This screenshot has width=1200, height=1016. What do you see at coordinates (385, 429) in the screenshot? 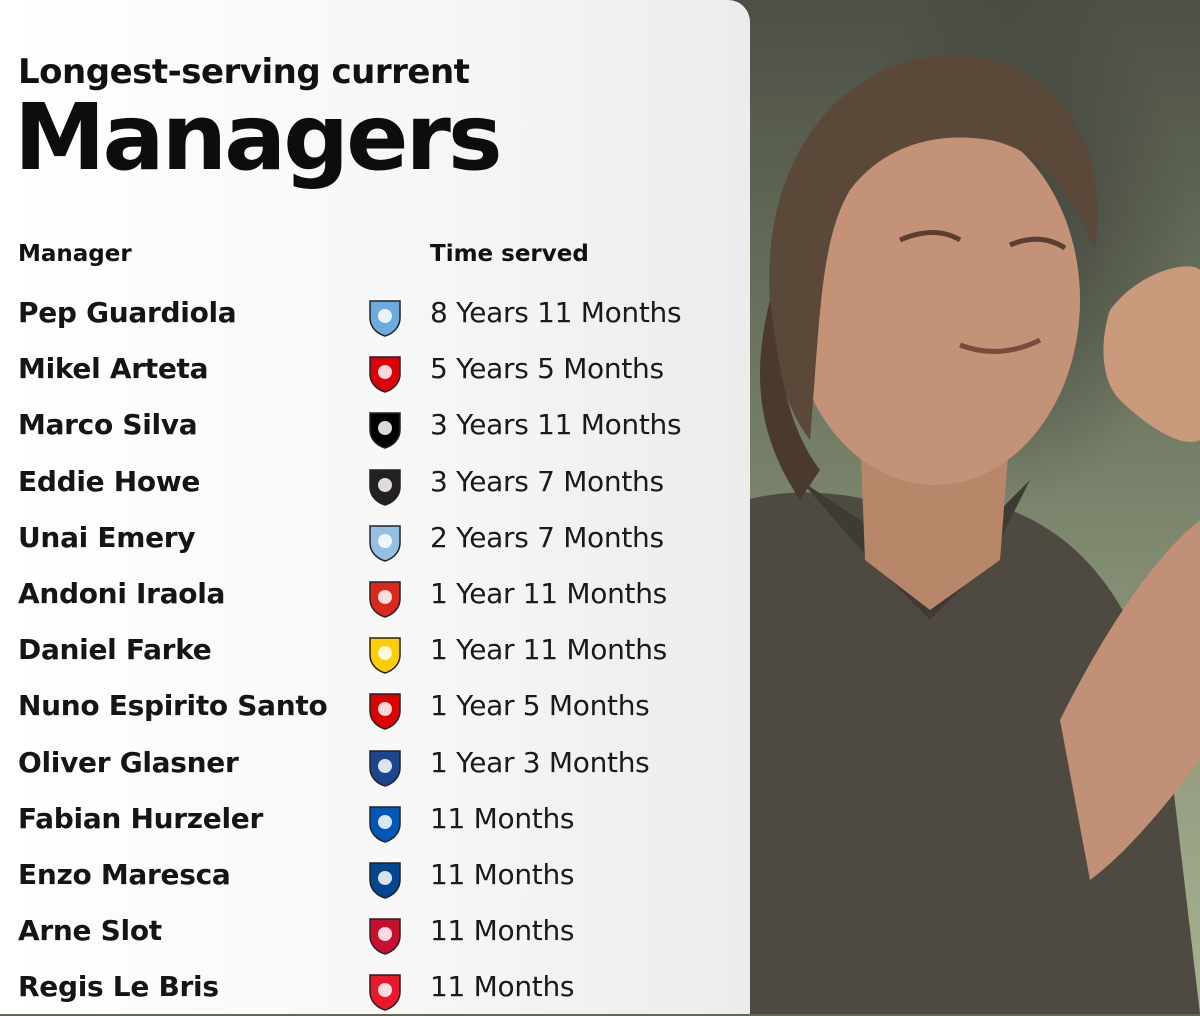
I see `fulham-crest-icon` at bounding box center [385, 429].